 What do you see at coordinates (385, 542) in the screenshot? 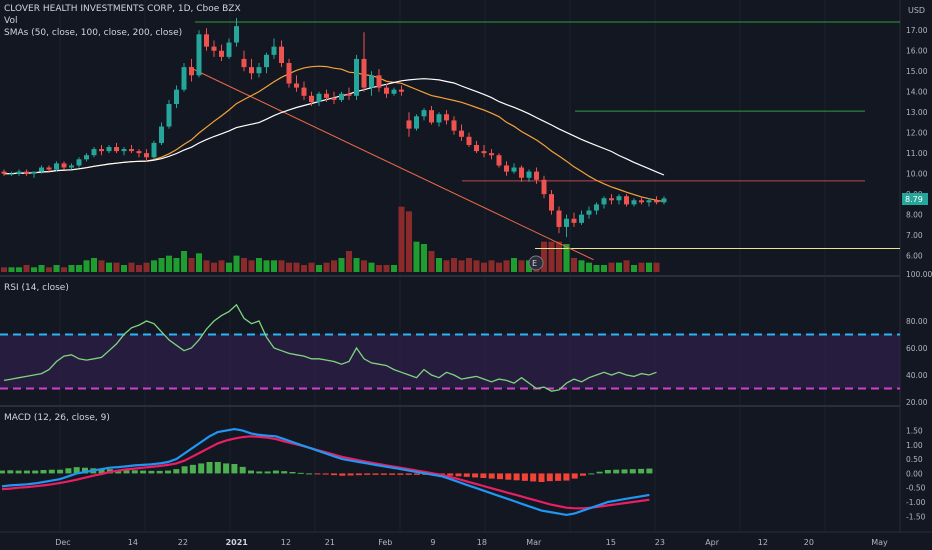
I see `time-tick: Feb` at bounding box center [385, 542].